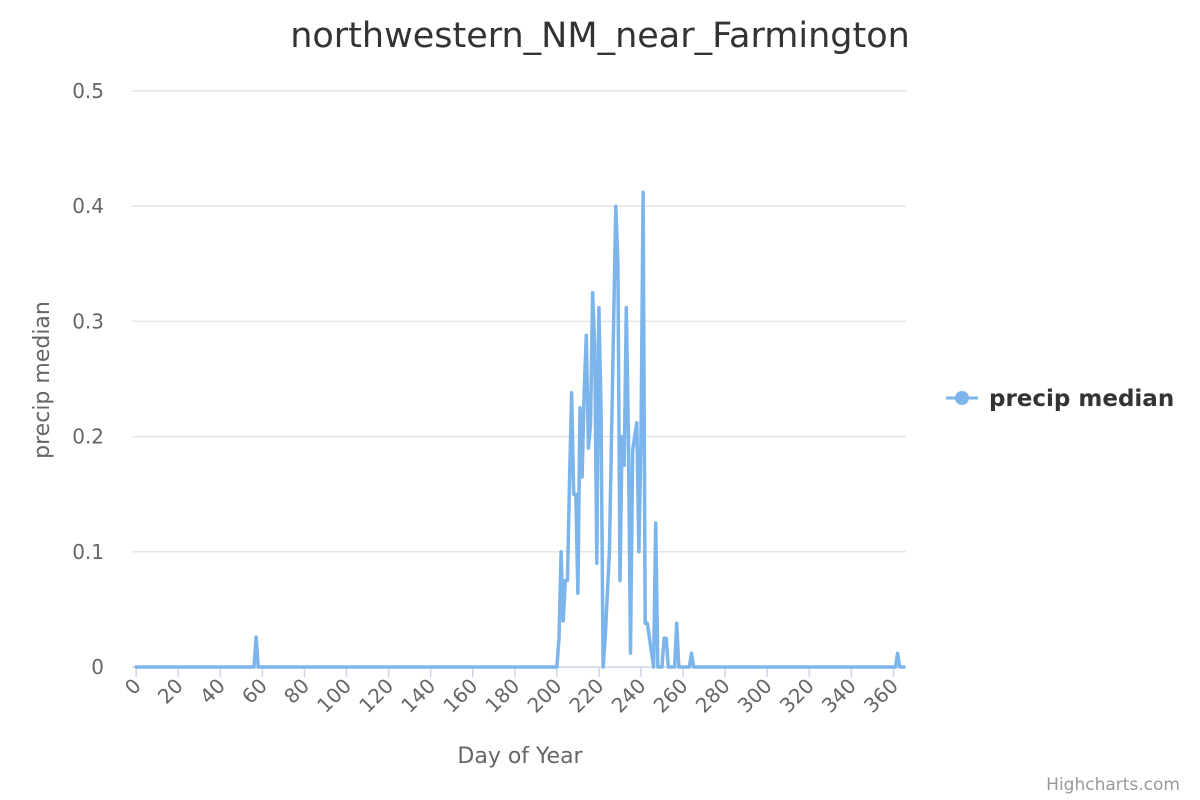 The image size is (1200, 800). I want to click on x-tick-label: 300, so click(755, 696).